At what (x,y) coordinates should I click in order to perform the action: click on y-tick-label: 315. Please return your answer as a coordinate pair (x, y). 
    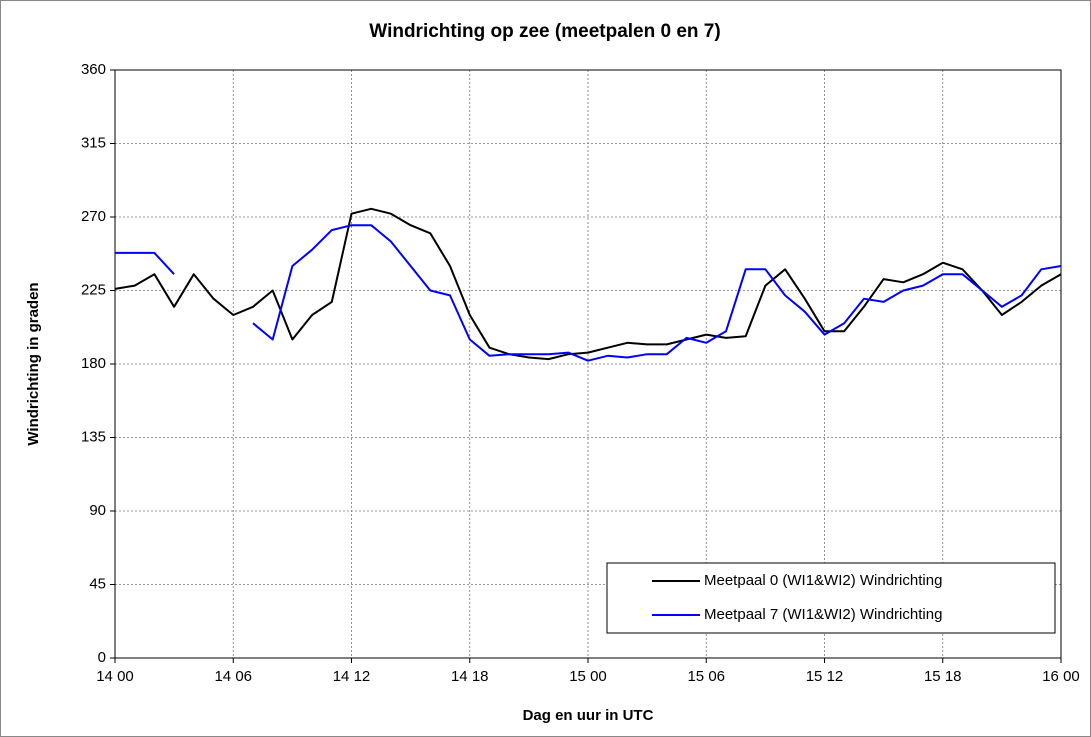
    Looking at the image, I should click on (93, 142).